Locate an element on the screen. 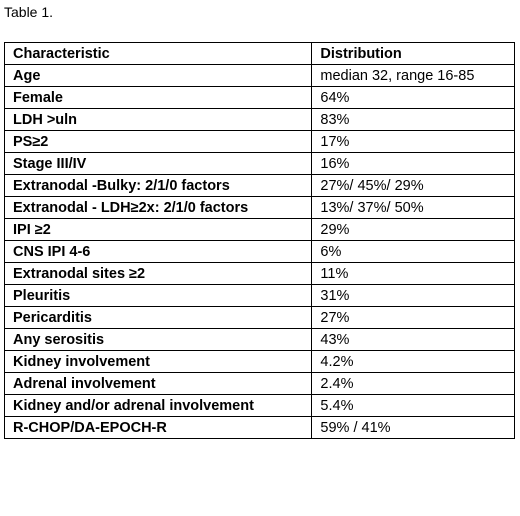 The height and width of the screenshot is (516, 520). characteristic-cell: Female is located at coordinates (158, 97).